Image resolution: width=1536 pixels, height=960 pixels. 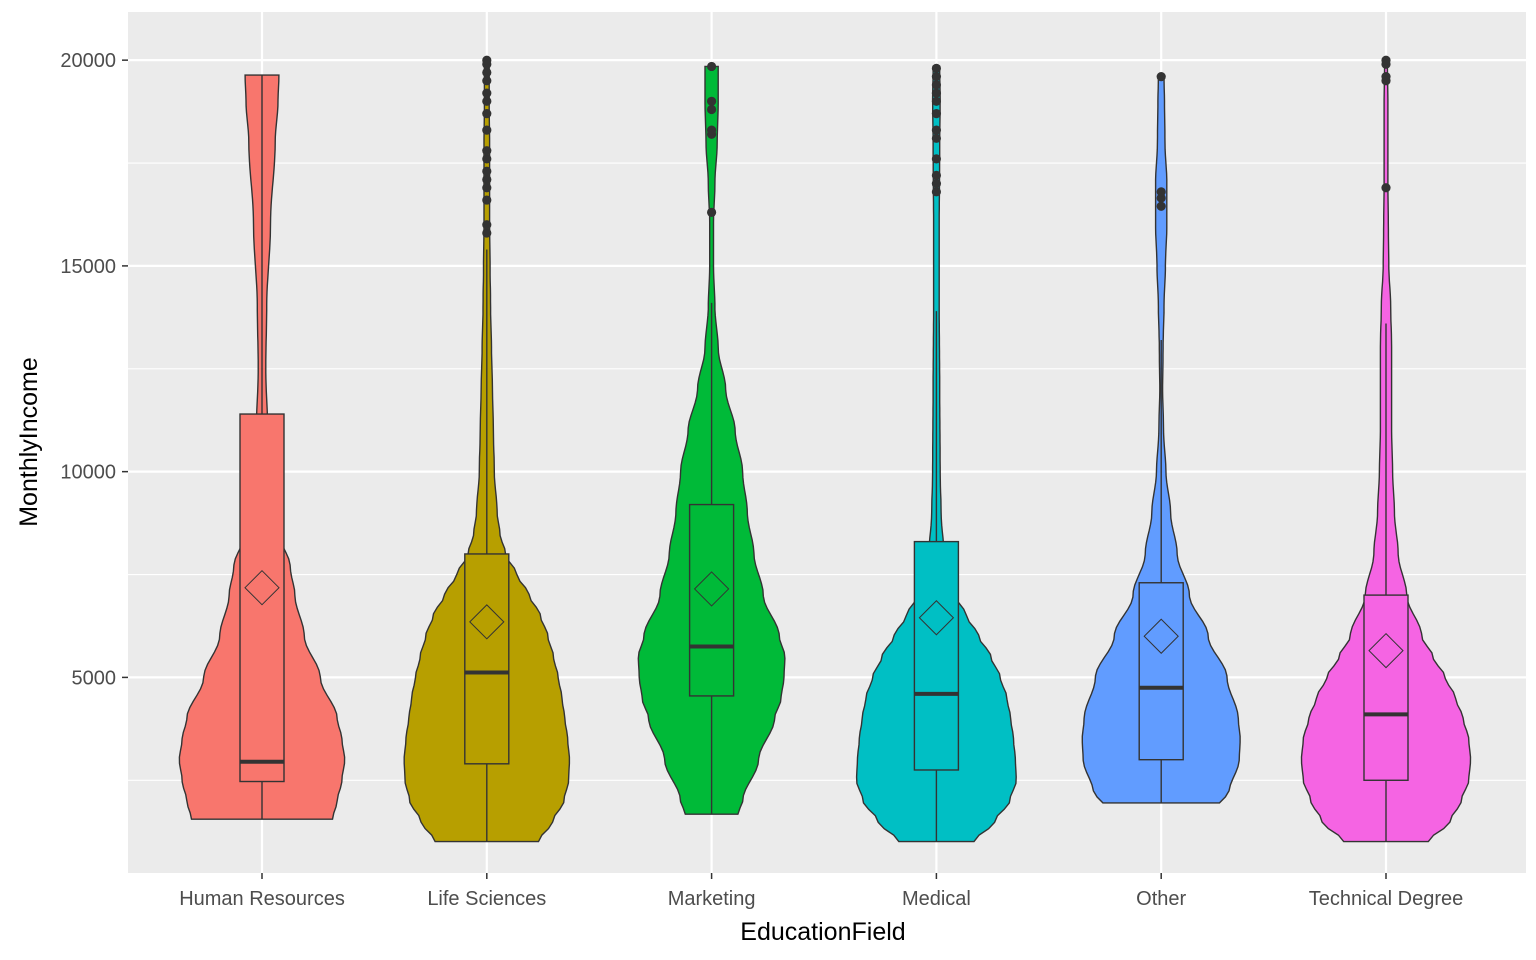 What do you see at coordinates (936, 899) in the screenshot?
I see `x-tick-label-3: Medical` at bounding box center [936, 899].